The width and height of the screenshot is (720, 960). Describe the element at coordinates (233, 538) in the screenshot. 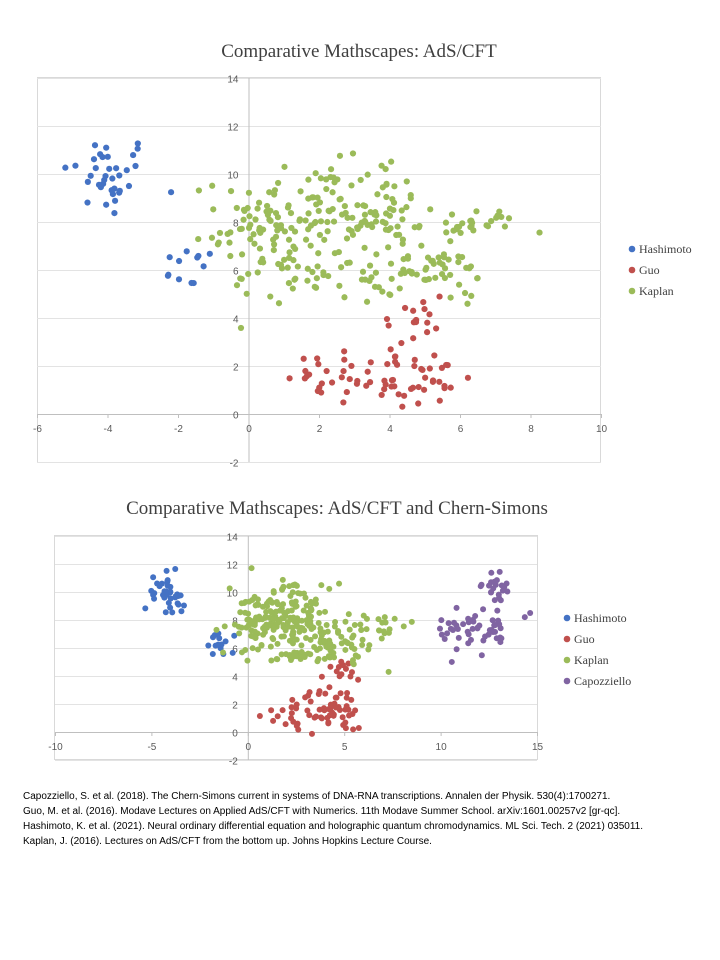

I see `y-tick-label: 14` at that location.